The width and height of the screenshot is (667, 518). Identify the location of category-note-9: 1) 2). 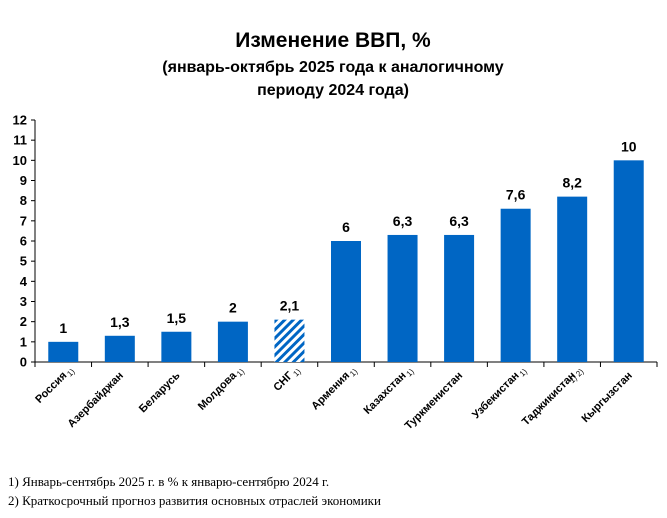
(577, 376).